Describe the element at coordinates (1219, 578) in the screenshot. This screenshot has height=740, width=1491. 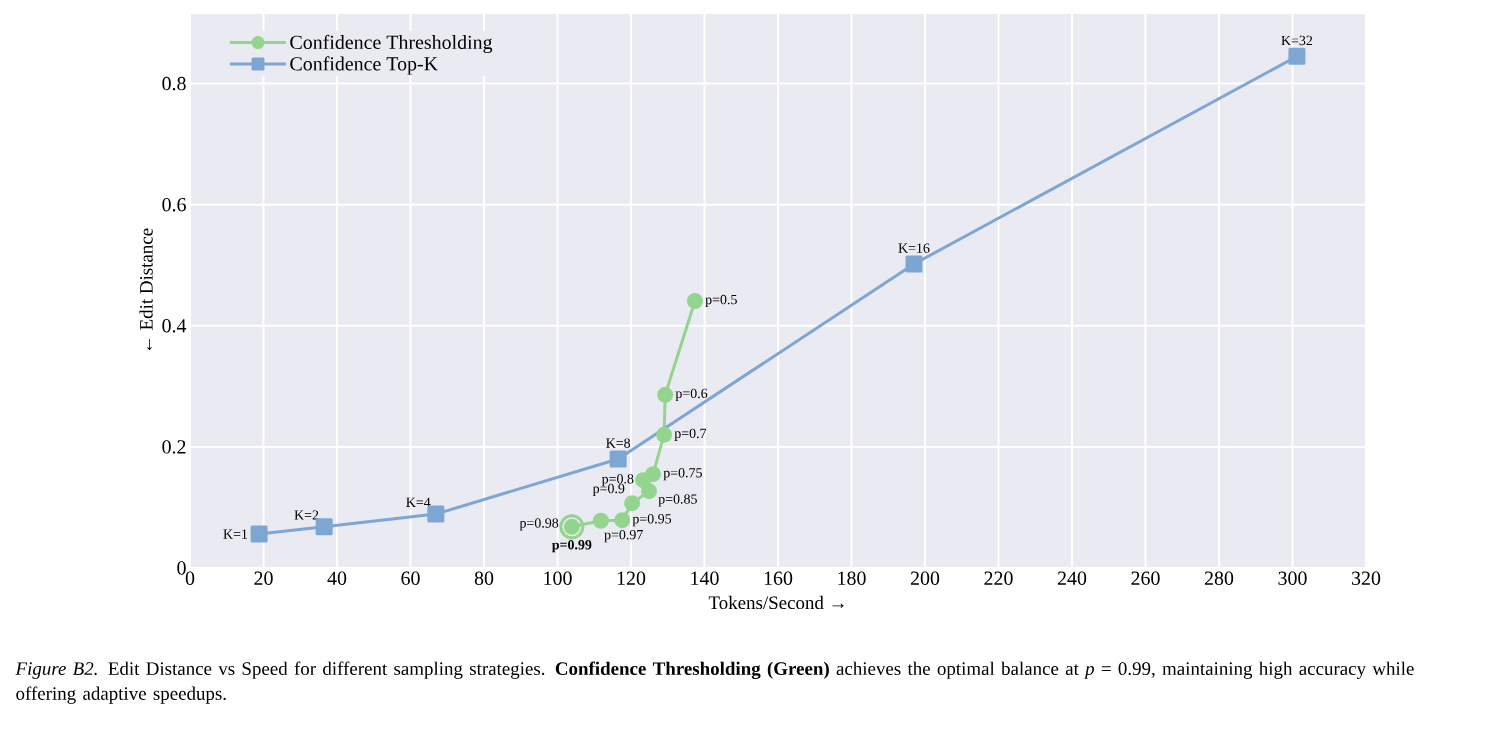
I see `x-tick-label: 280` at that location.